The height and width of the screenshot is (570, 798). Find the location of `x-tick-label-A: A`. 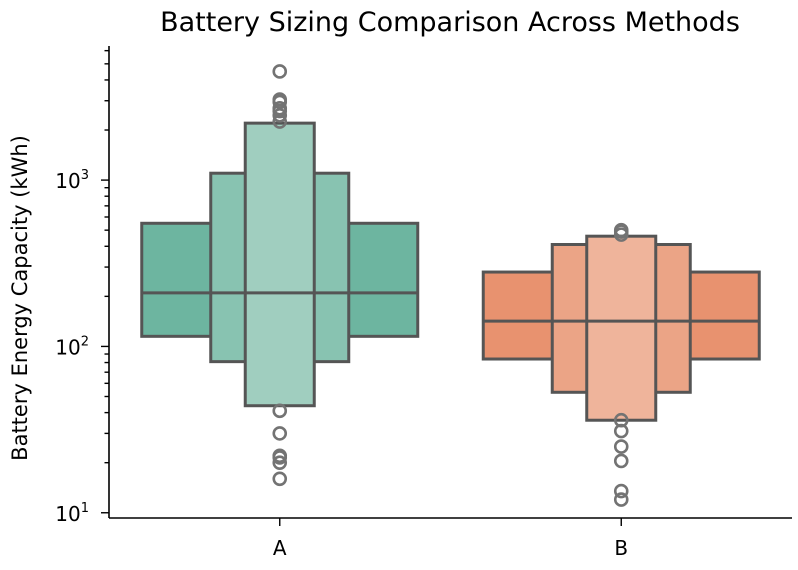

x-tick-label-A: A is located at coordinates (280, 548).